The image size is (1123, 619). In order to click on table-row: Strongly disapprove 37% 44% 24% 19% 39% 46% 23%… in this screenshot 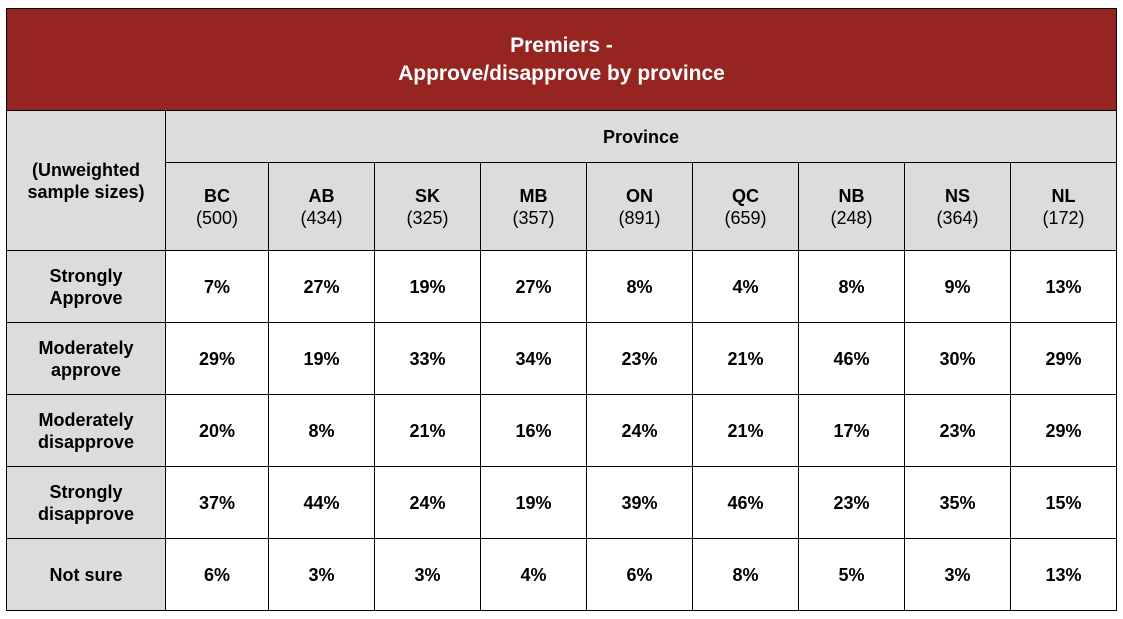, I will do `click(561, 502)`.